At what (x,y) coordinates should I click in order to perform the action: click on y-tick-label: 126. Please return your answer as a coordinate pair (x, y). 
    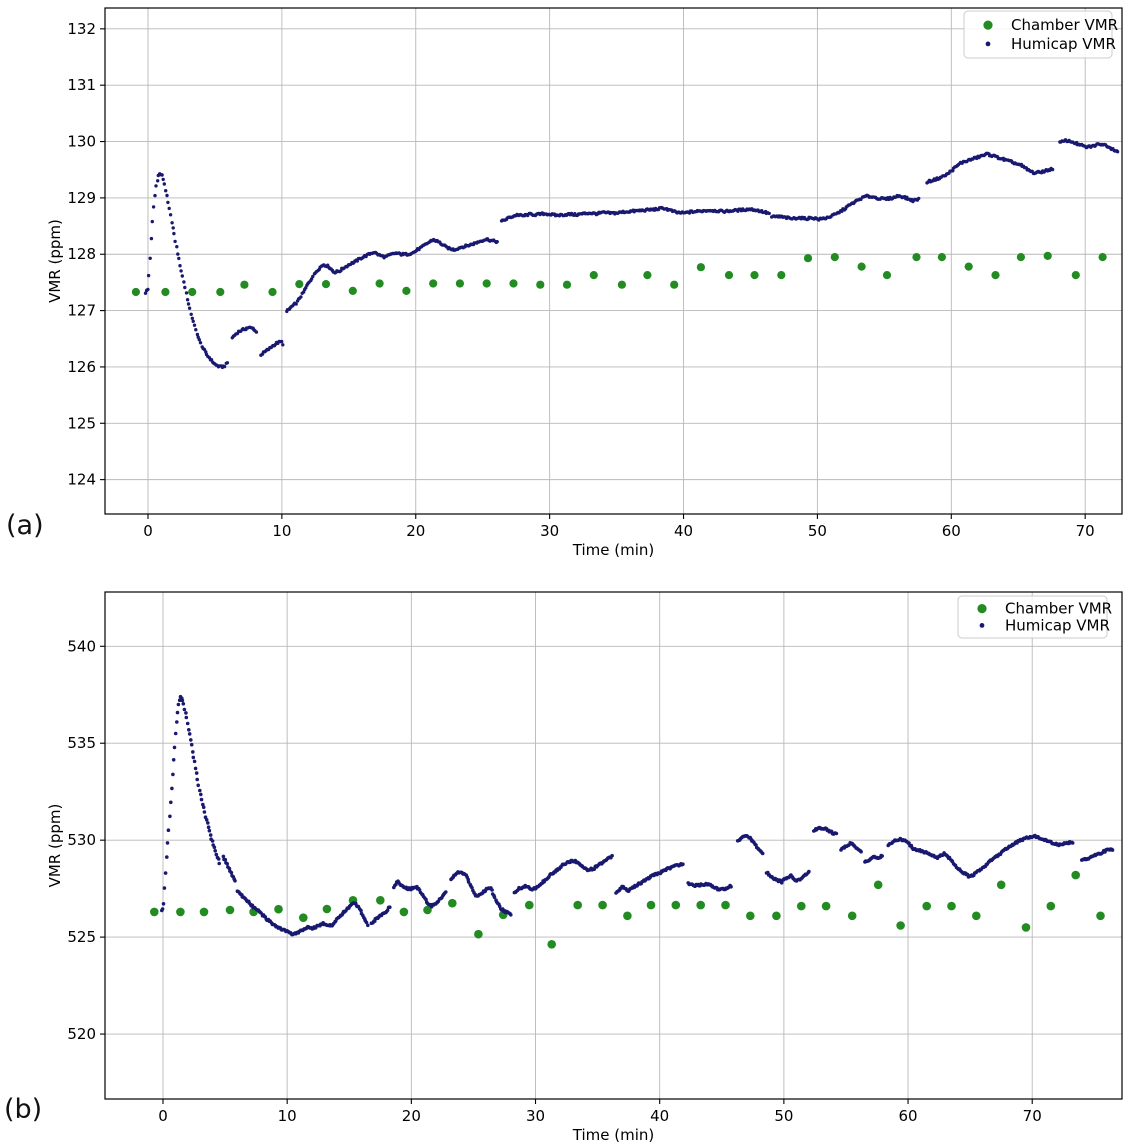
    Looking at the image, I should click on (81, 367).